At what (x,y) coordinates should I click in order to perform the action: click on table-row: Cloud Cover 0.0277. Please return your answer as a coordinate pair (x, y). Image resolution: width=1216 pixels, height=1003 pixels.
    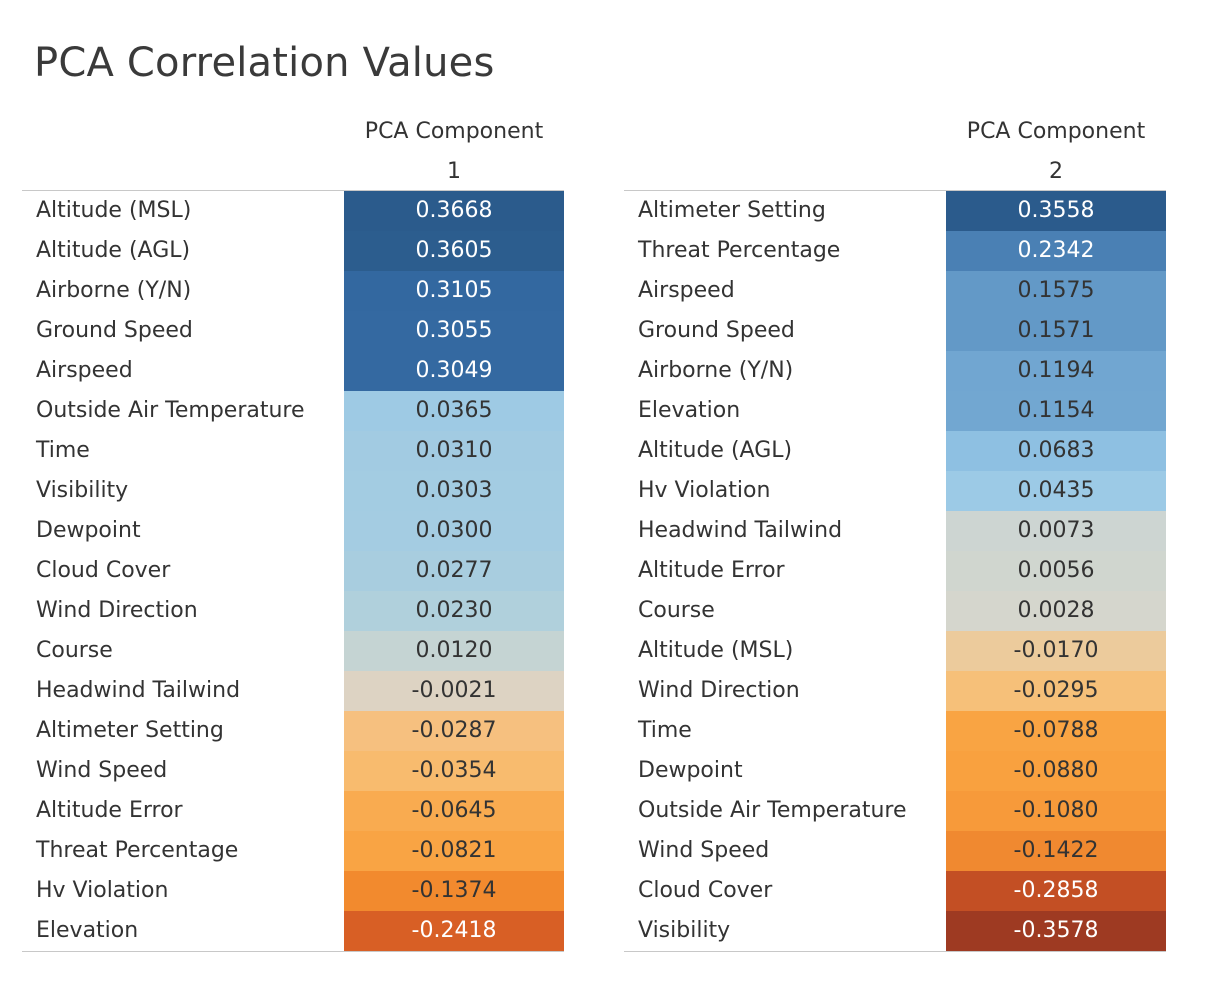
    Looking at the image, I should click on (293, 571).